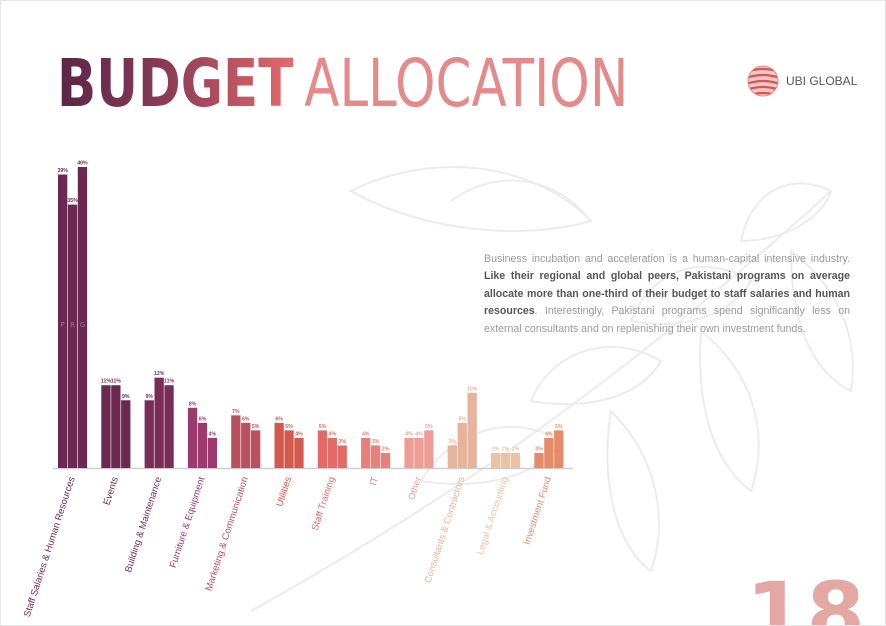 This screenshot has width=886, height=626. I want to click on bar-12-global, so click(559, 449).